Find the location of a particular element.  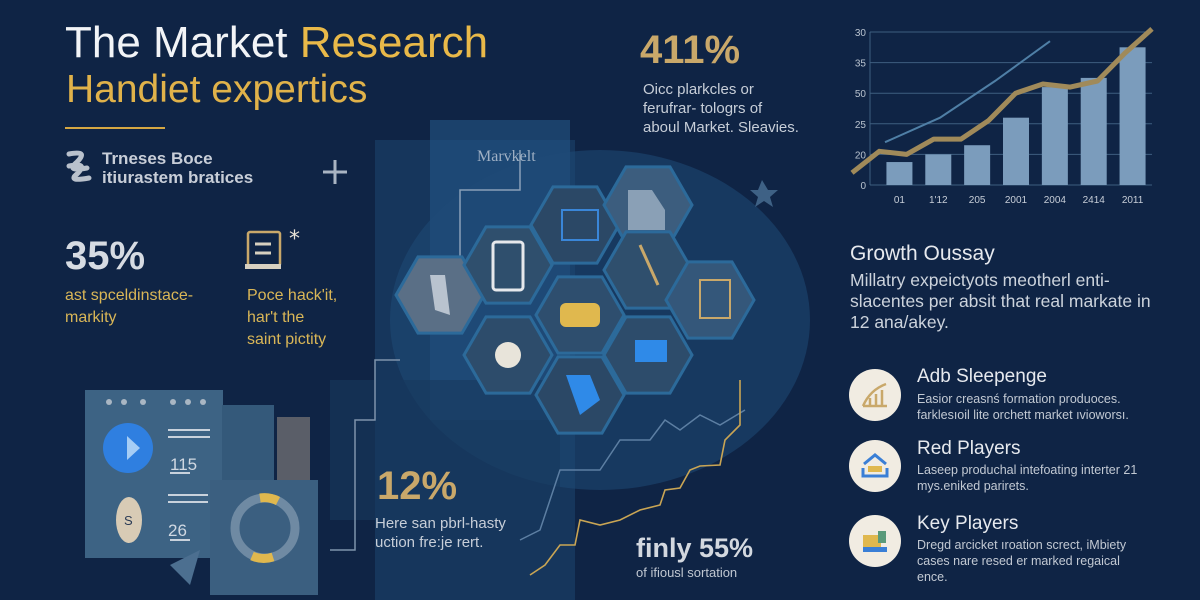

folder-people-icon is located at coordinates (875, 541).